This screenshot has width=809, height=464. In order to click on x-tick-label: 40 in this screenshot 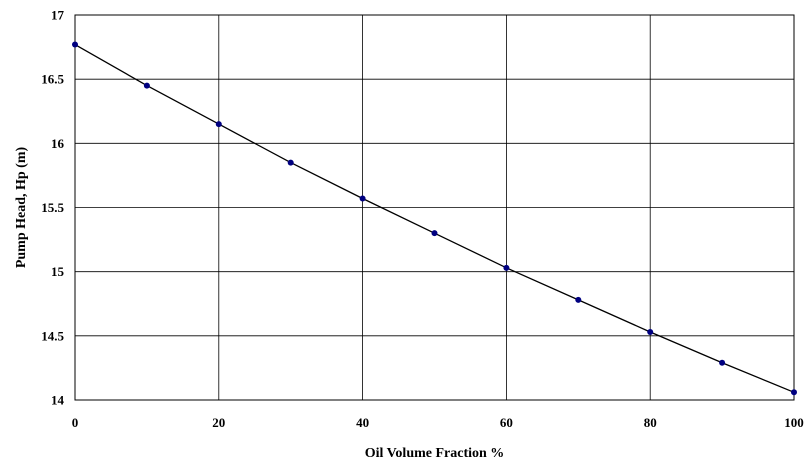, I will do `click(362, 422)`.